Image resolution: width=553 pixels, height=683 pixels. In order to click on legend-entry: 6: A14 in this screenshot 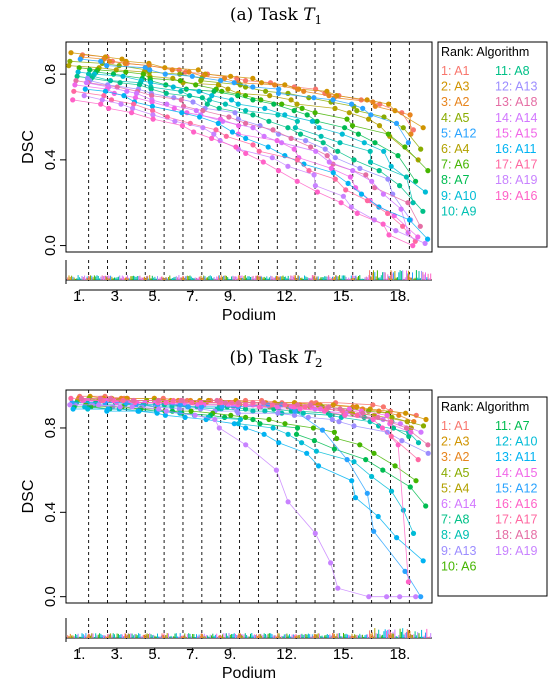, I will do `click(458, 504)`.